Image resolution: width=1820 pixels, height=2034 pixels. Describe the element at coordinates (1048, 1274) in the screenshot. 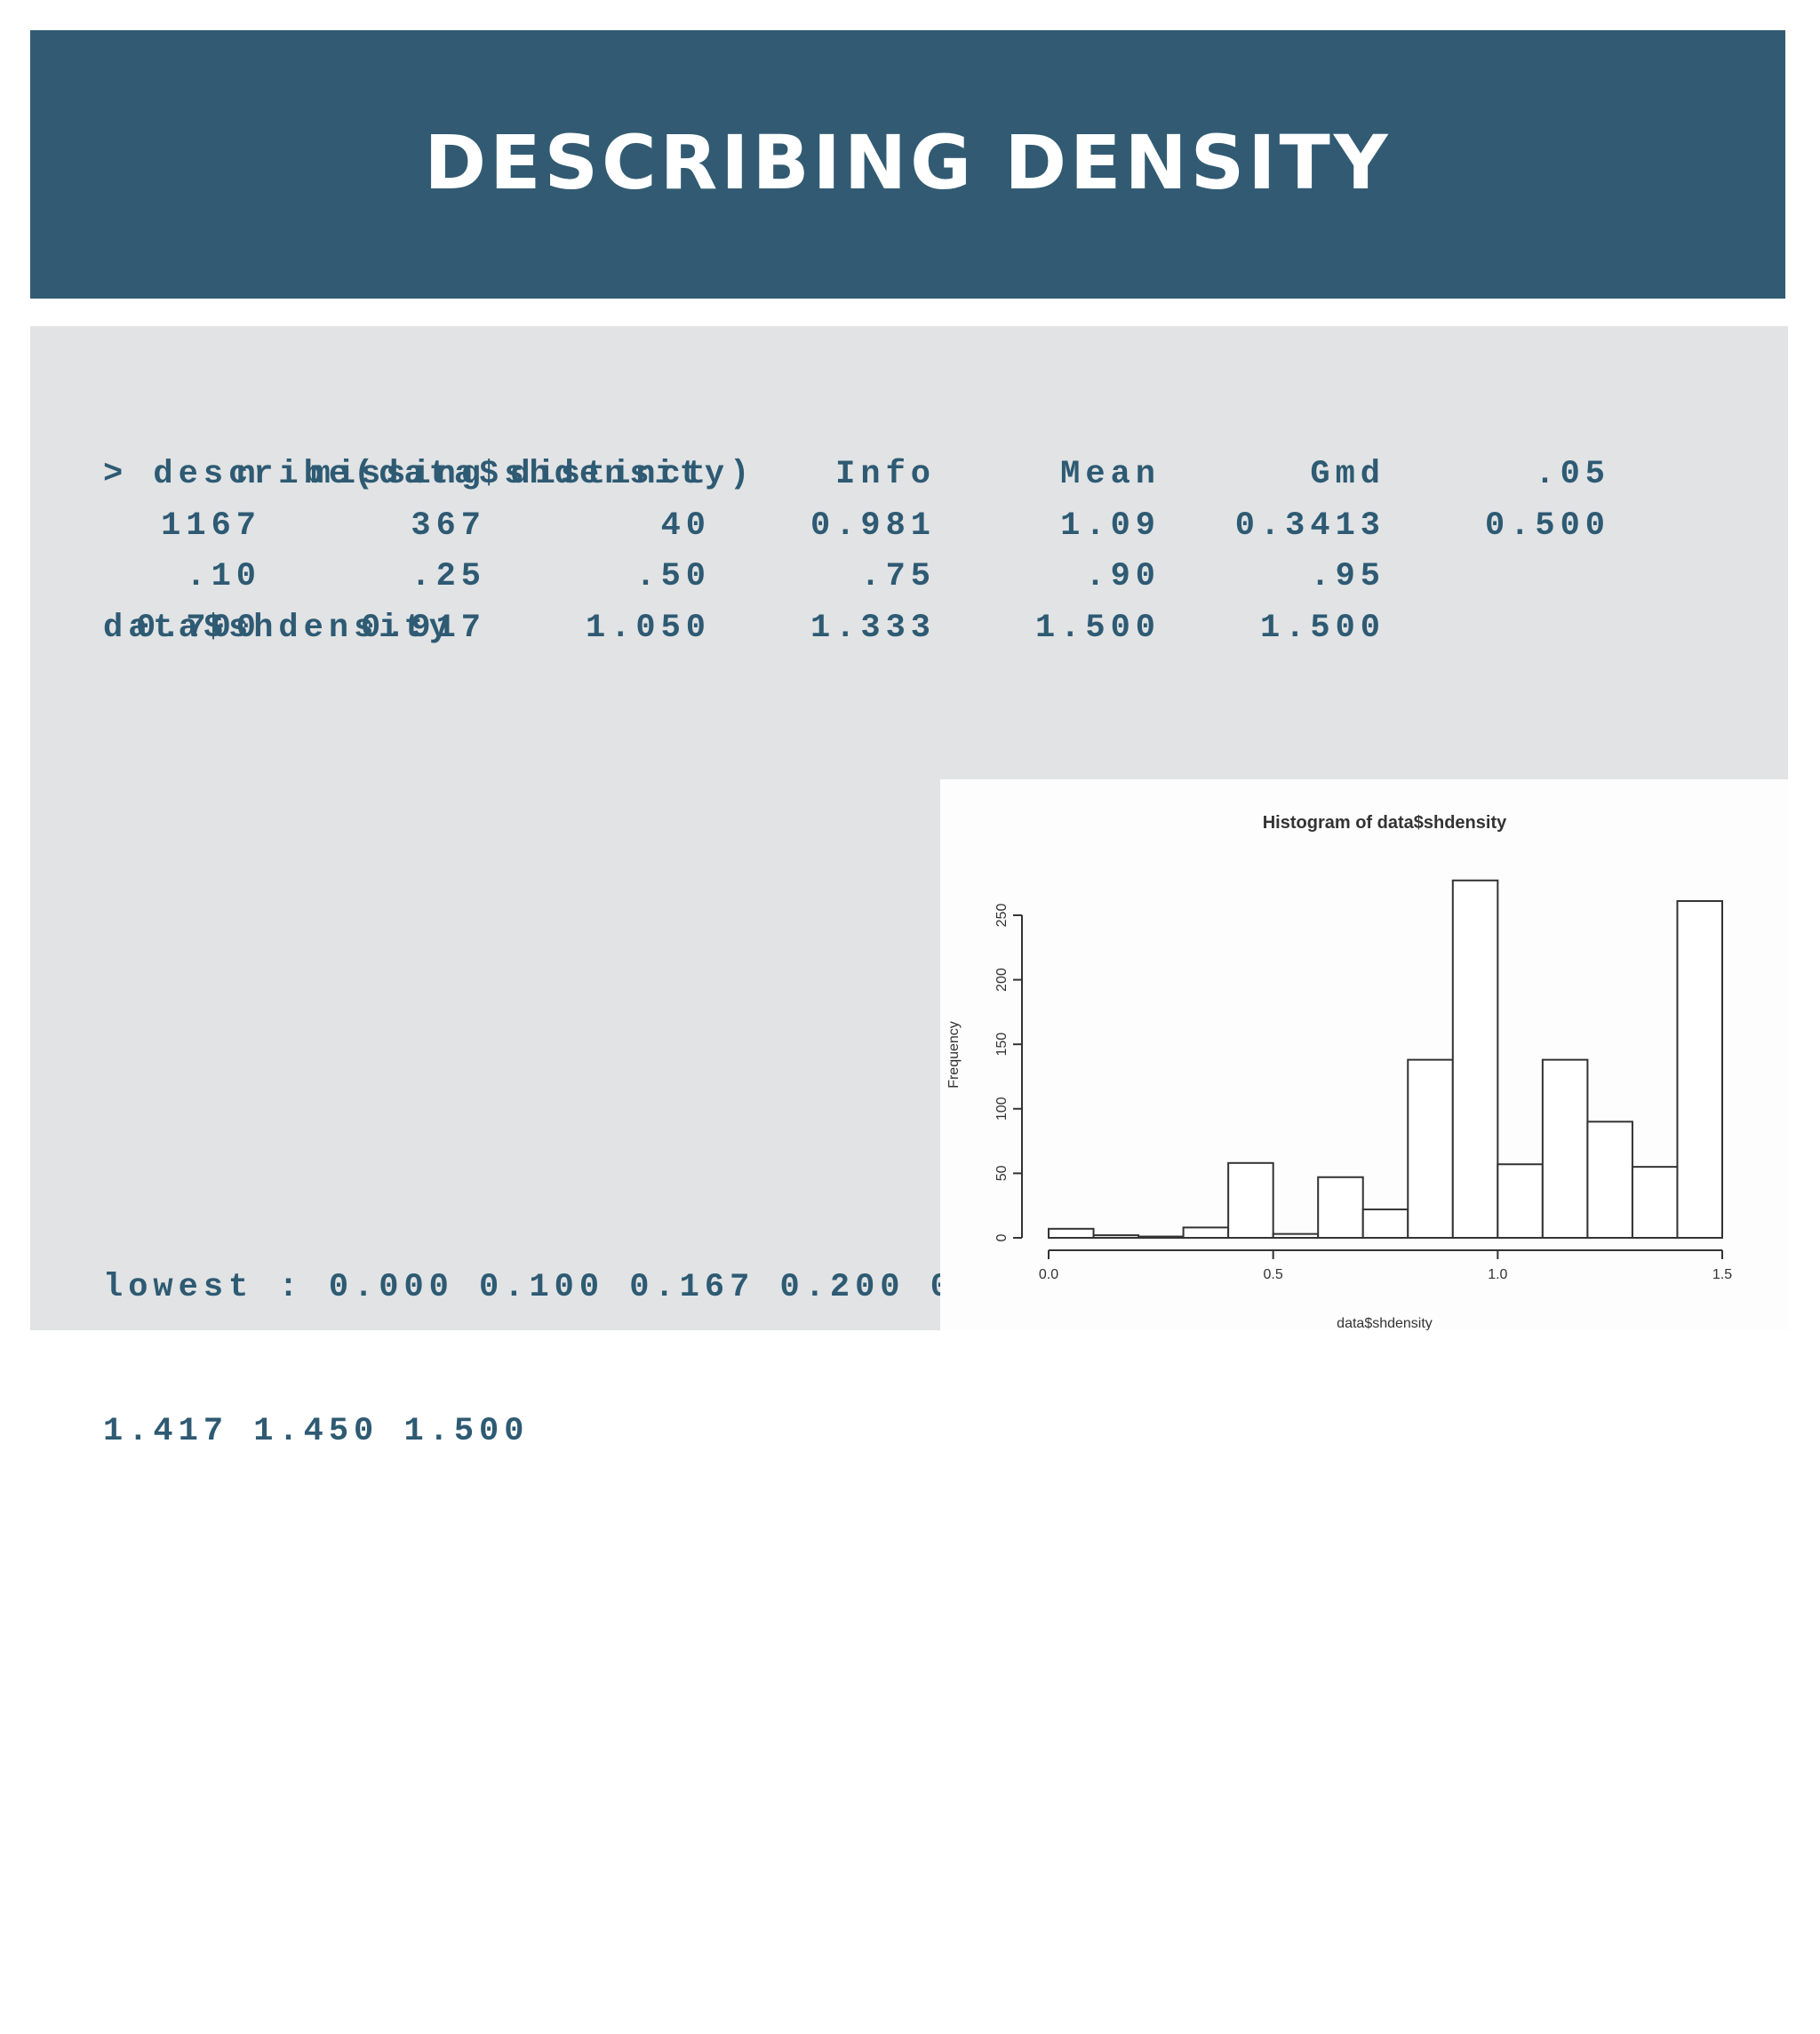

I see `x-tick-label: 0.0` at that location.